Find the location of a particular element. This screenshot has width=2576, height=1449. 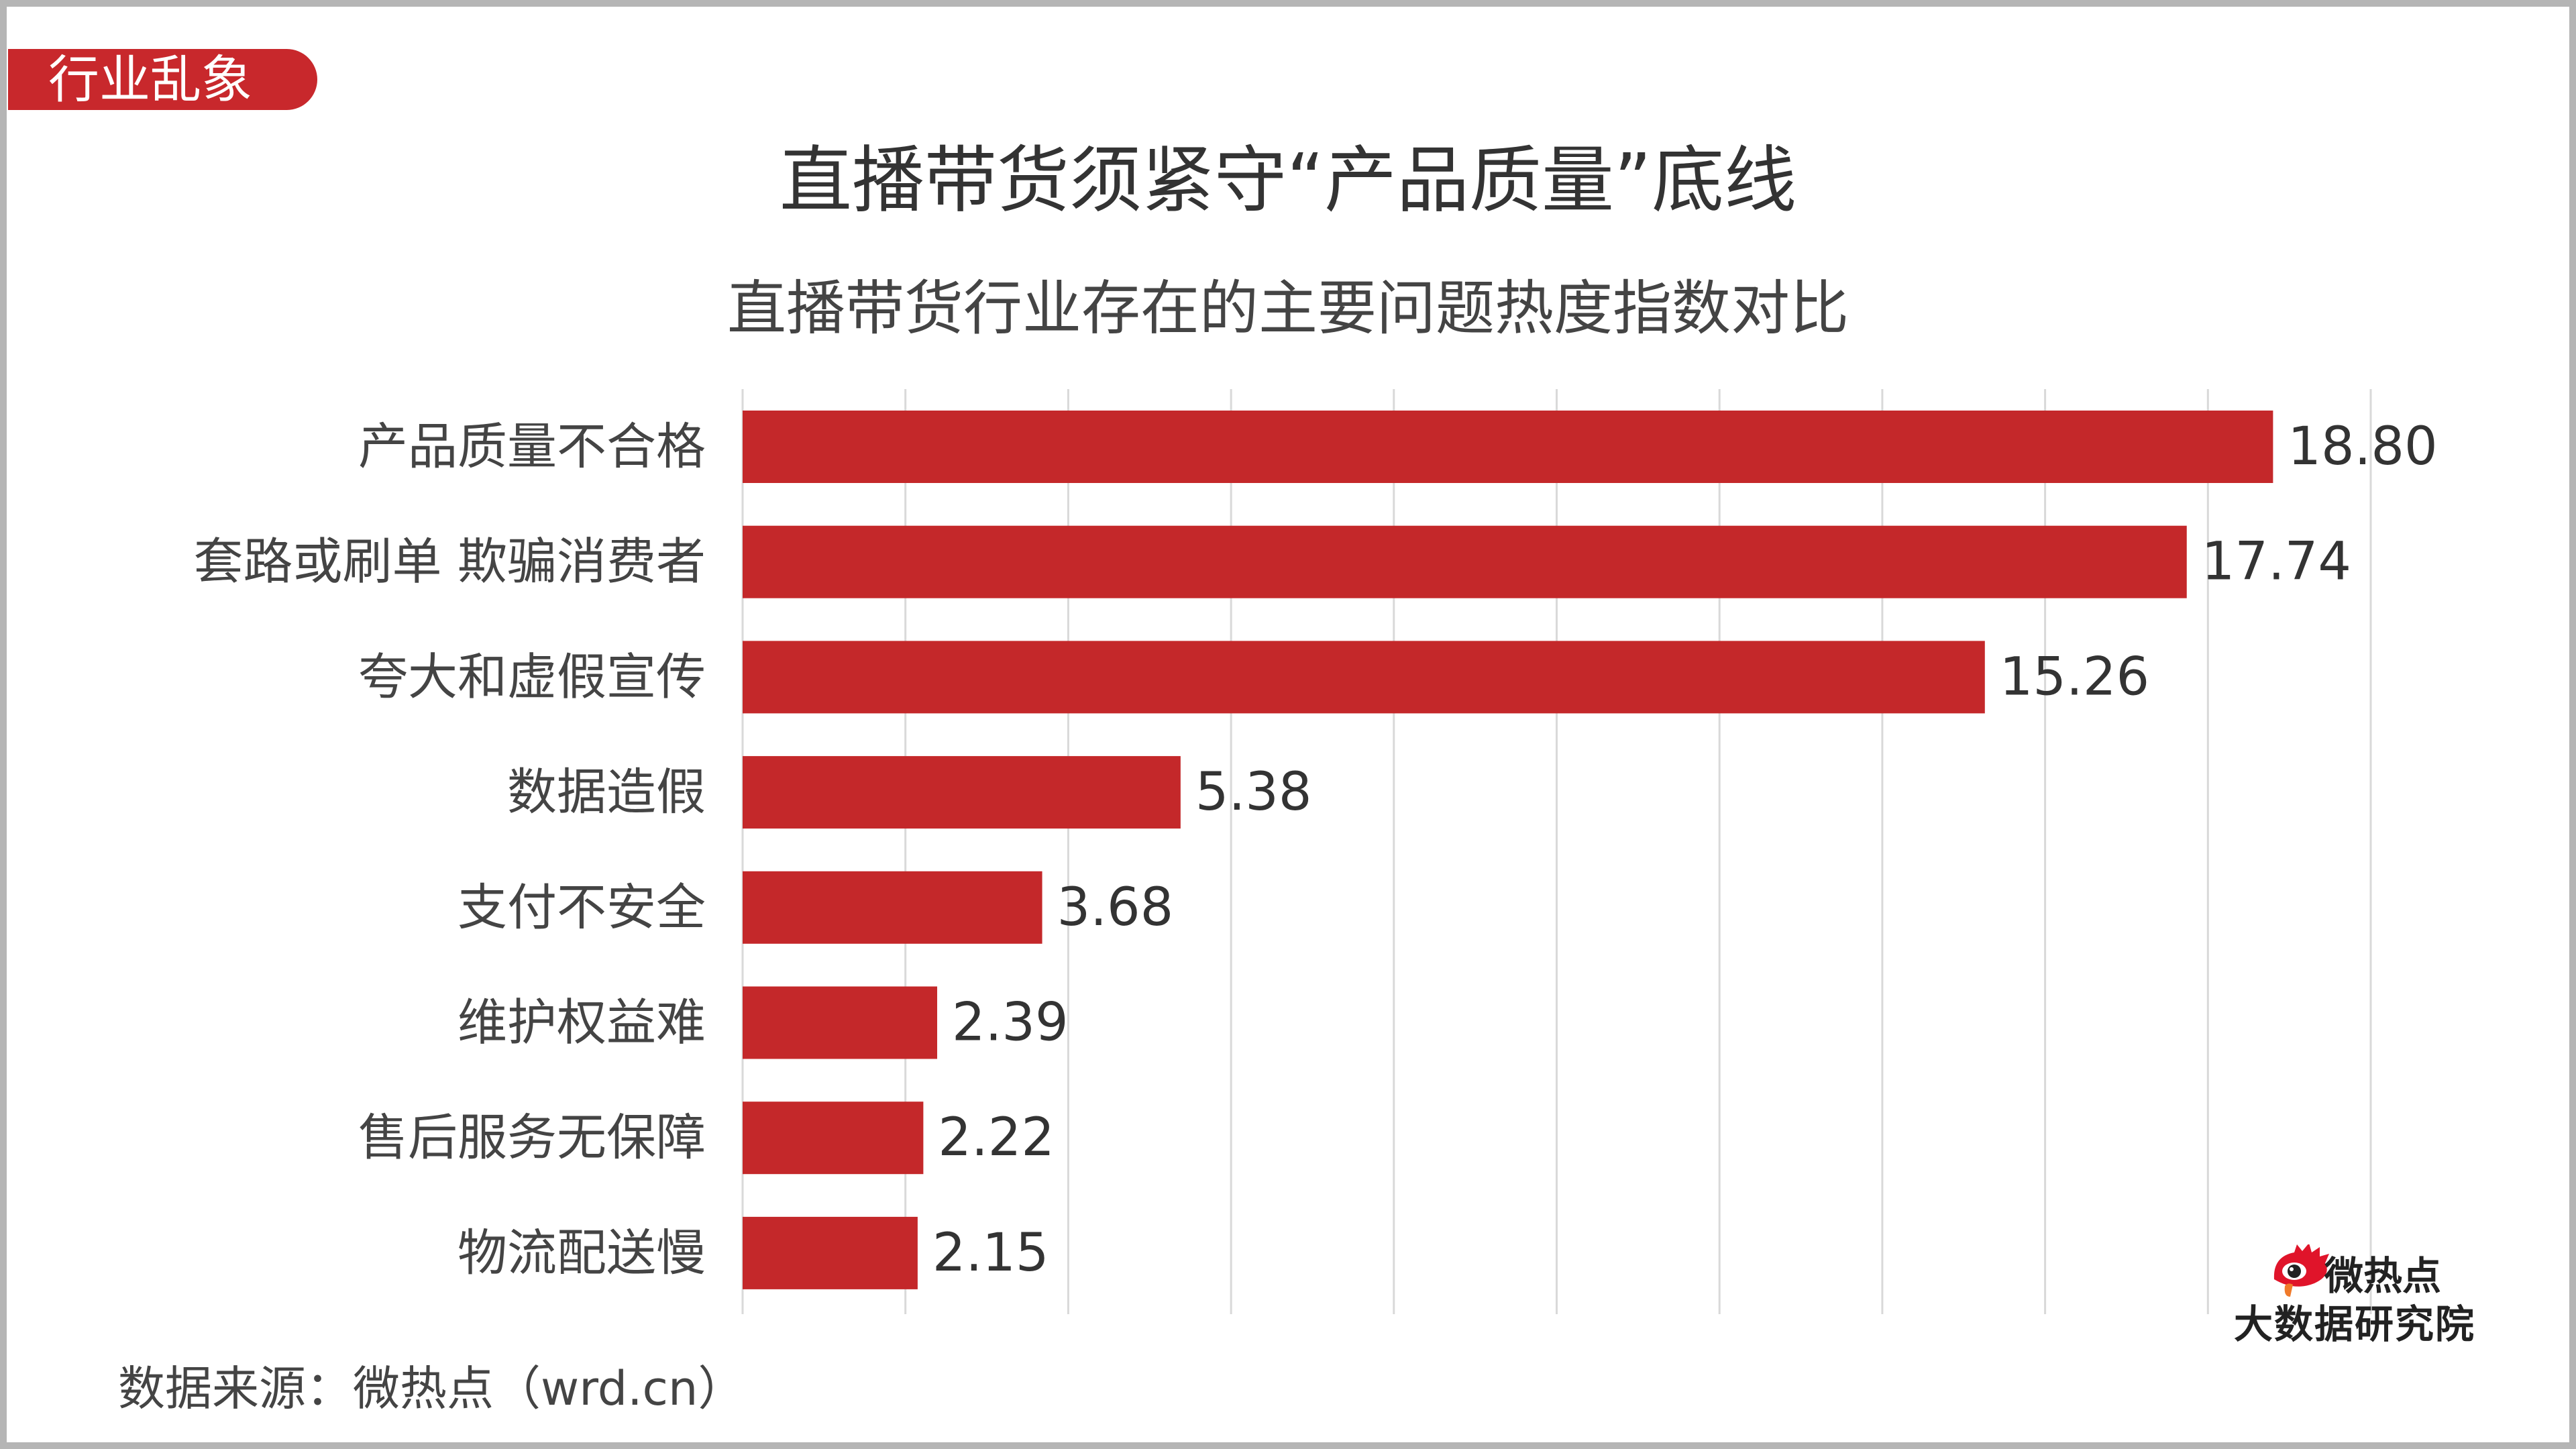

chart-title: 直播带货须紧守“产品质量”底线 is located at coordinates (1288, 181).